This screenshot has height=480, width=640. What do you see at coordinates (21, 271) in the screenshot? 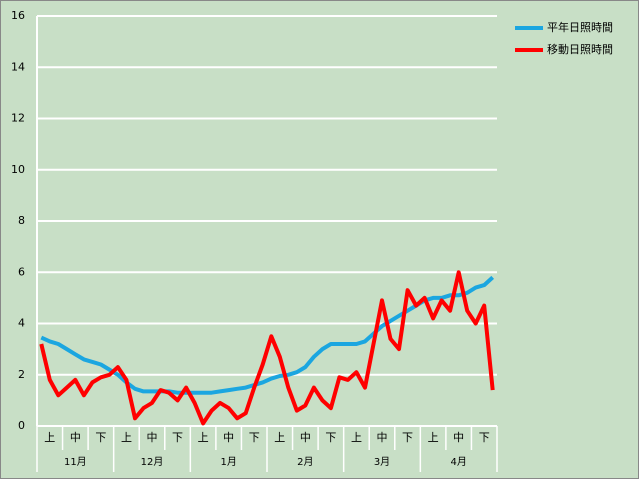
I see `y-tick-label: 6` at bounding box center [21, 271].